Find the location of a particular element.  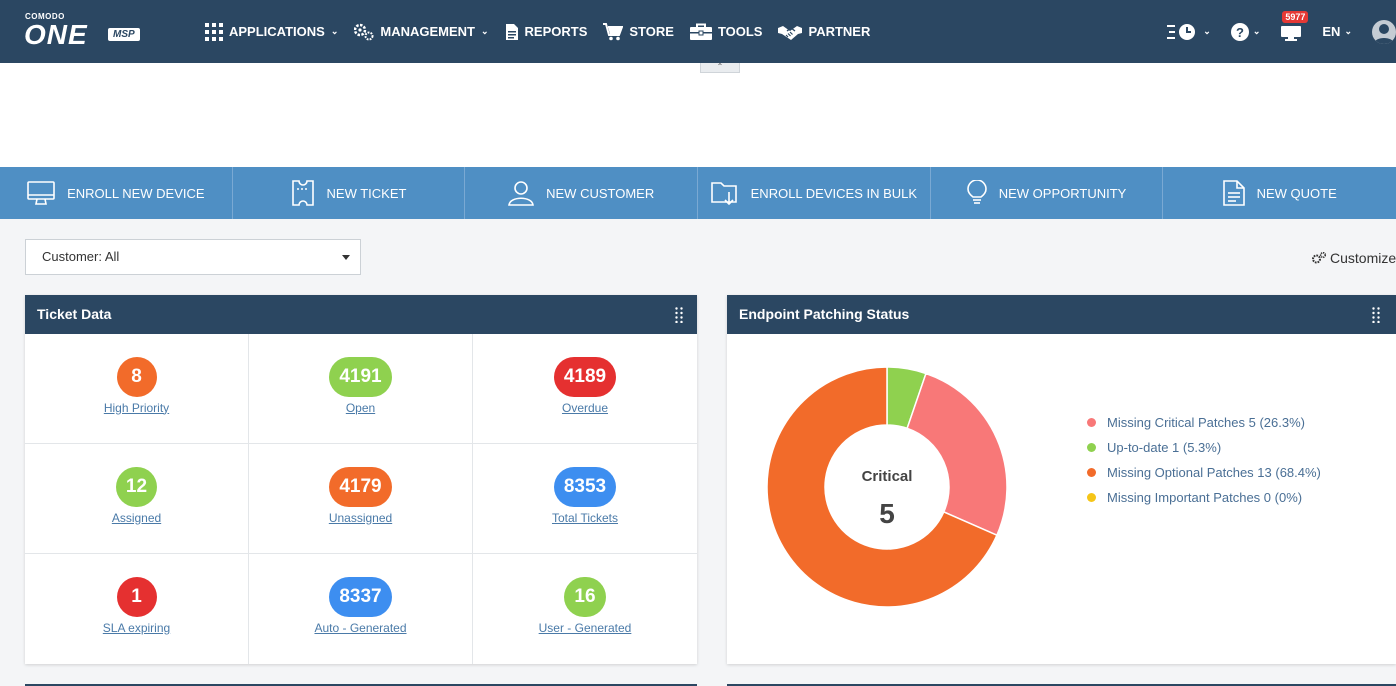

new-customer-button: NEW CUSTOMER is located at coordinates (582, 193).